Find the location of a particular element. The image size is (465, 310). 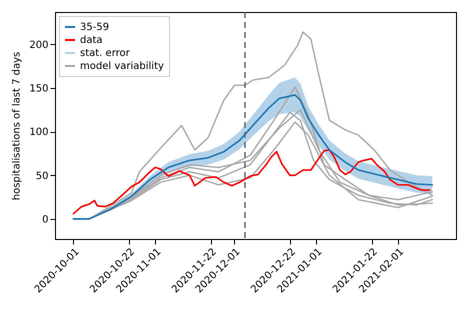

legend-label: data is located at coordinates (91, 40).